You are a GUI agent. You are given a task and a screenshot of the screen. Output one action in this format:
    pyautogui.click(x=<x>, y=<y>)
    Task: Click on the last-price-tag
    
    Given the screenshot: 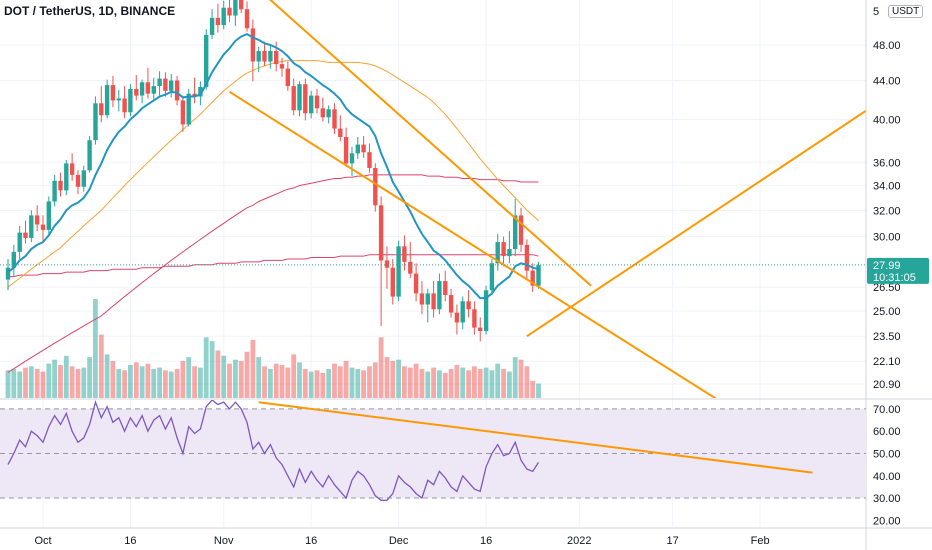 What is the action you would take?
    pyautogui.click(x=898, y=270)
    